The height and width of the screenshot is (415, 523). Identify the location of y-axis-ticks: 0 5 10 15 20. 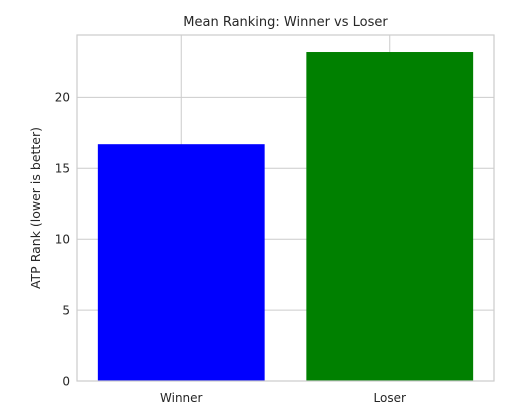
(62, 240).